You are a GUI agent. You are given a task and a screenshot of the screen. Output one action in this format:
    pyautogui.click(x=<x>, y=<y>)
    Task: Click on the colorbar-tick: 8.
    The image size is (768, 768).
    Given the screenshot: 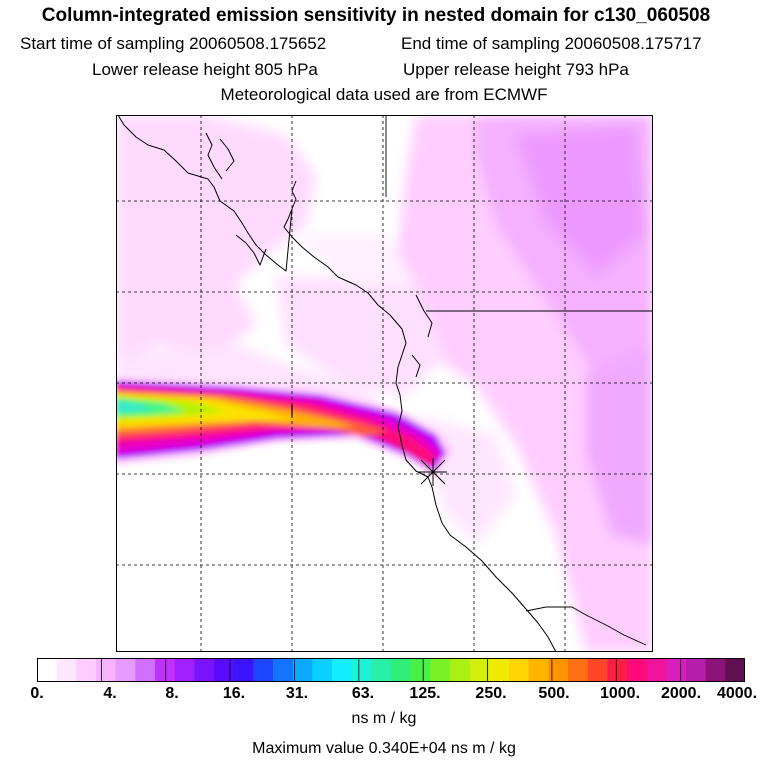 What is the action you would take?
    pyautogui.click(x=172, y=693)
    